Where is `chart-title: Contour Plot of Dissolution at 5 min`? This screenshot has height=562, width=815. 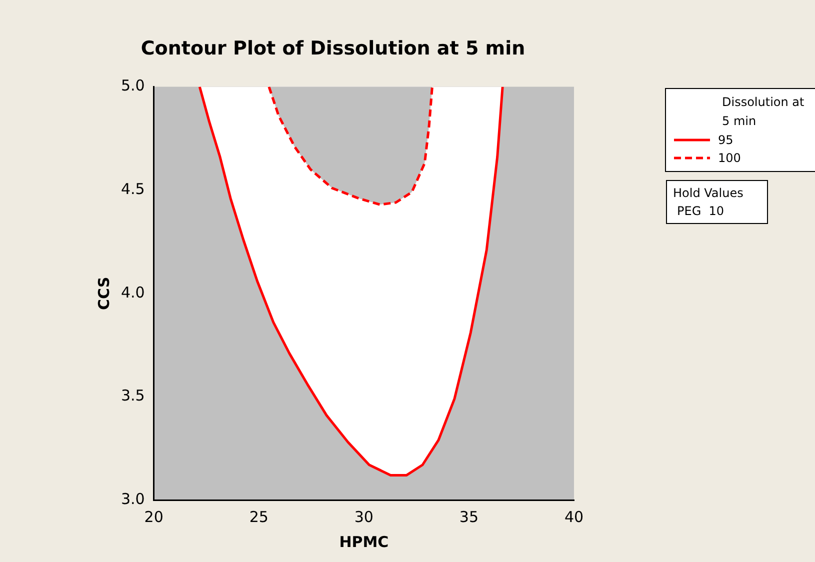 chart-title: Contour Plot of Dissolution at 5 min is located at coordinates (333, 48).